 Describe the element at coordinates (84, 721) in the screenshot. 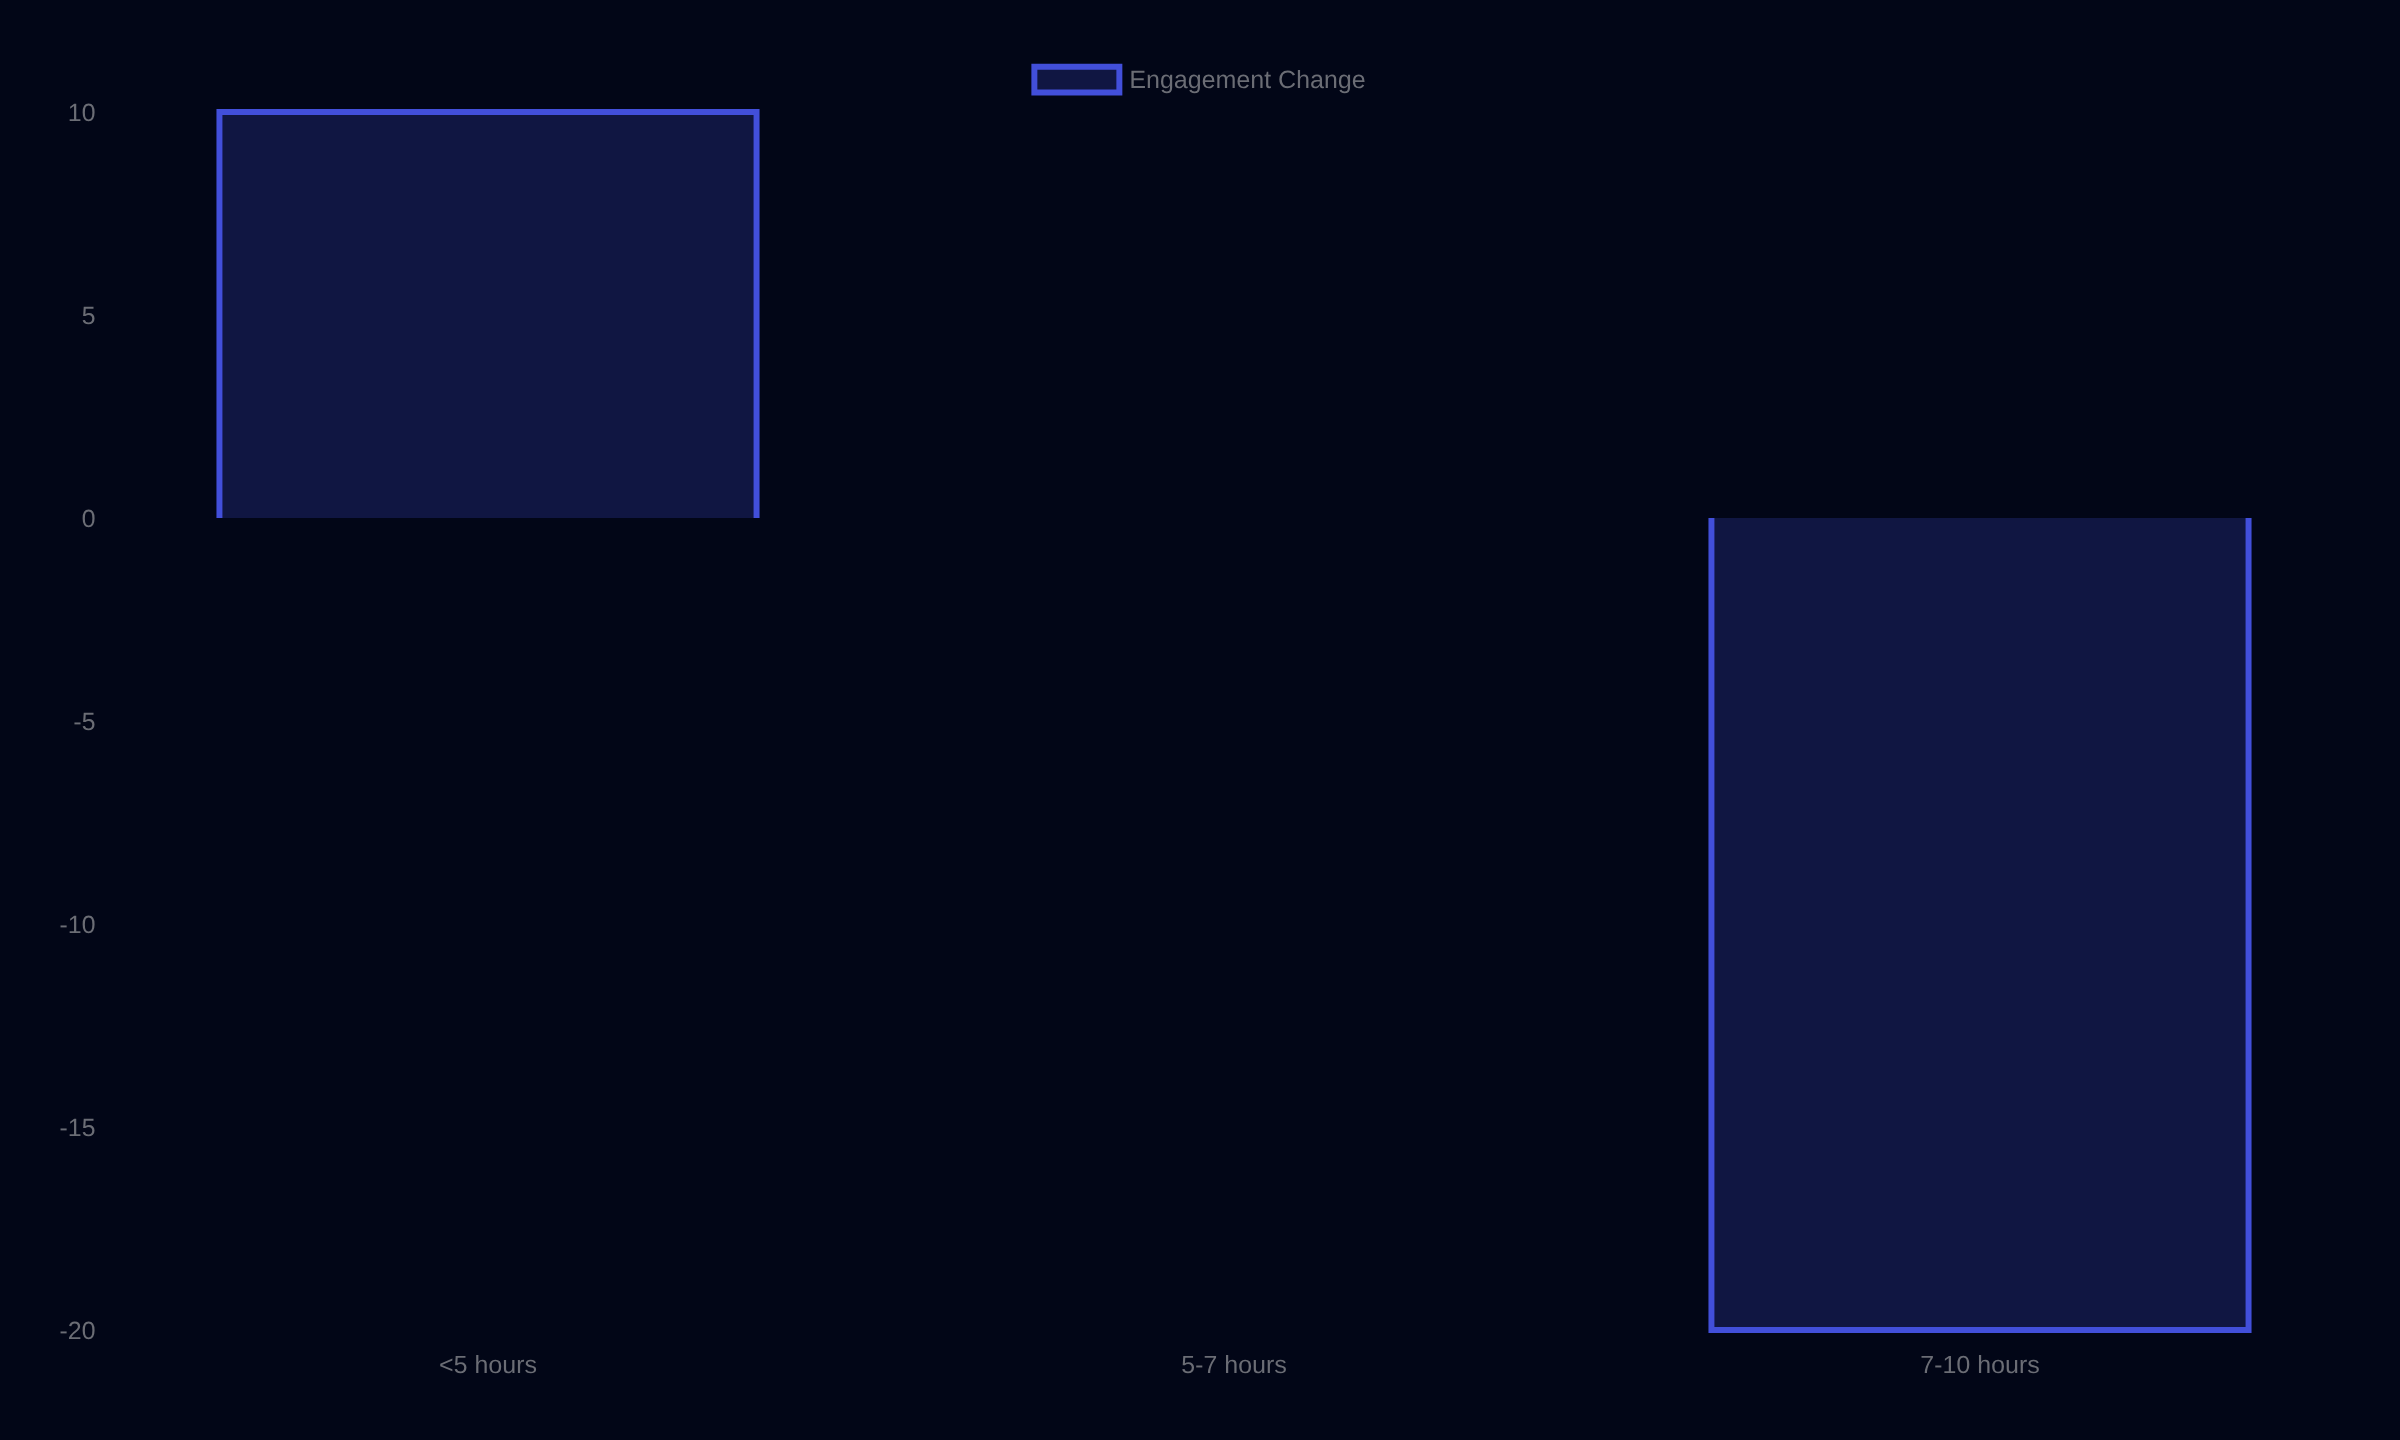

I see `y-tick-label: -5` at that location.